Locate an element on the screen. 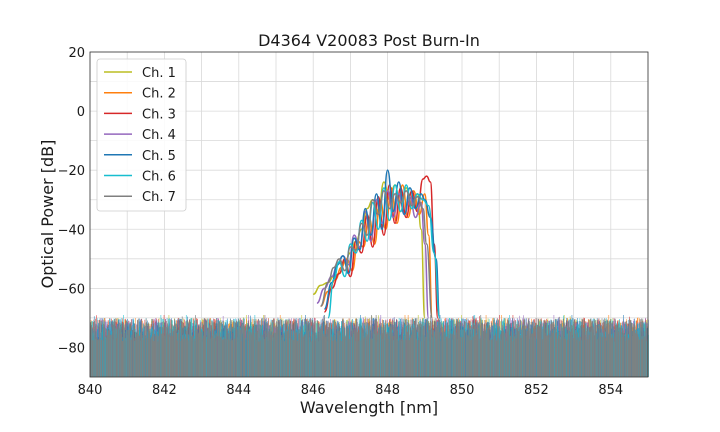 This screenshot has width=720, height=432. y-axis-ticks: 20 0 −20 −40 −60 −80 is located at coordinates (71, 201).